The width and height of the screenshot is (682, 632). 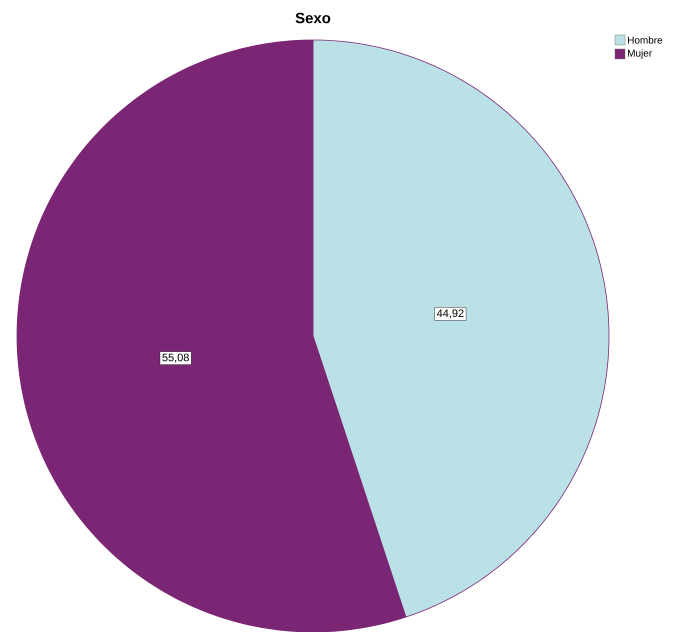 I want to click on data-label: 44,92, so click(x=450, y=313).